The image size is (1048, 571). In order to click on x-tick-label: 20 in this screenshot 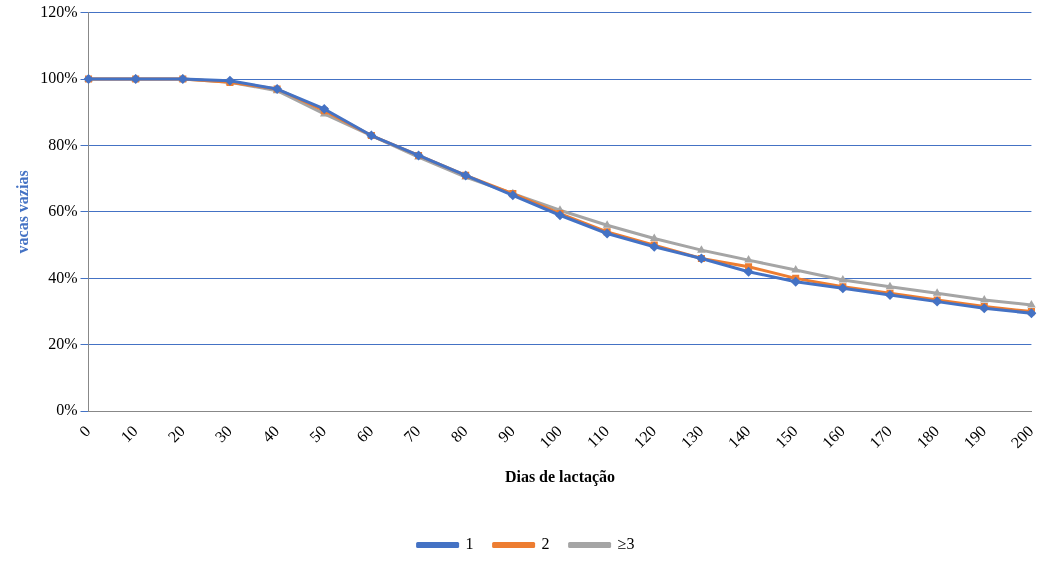, I will do `click(176, 434)`.